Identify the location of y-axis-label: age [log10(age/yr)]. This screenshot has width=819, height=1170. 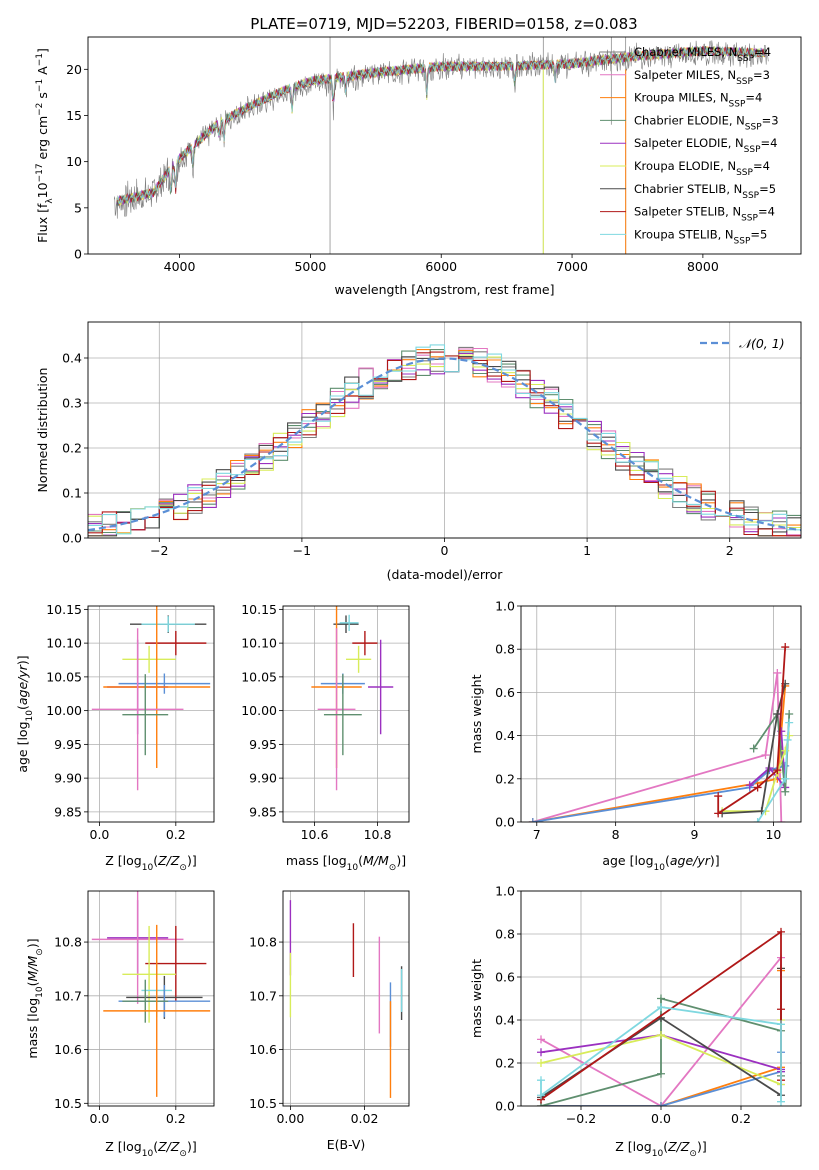
(25, 713).